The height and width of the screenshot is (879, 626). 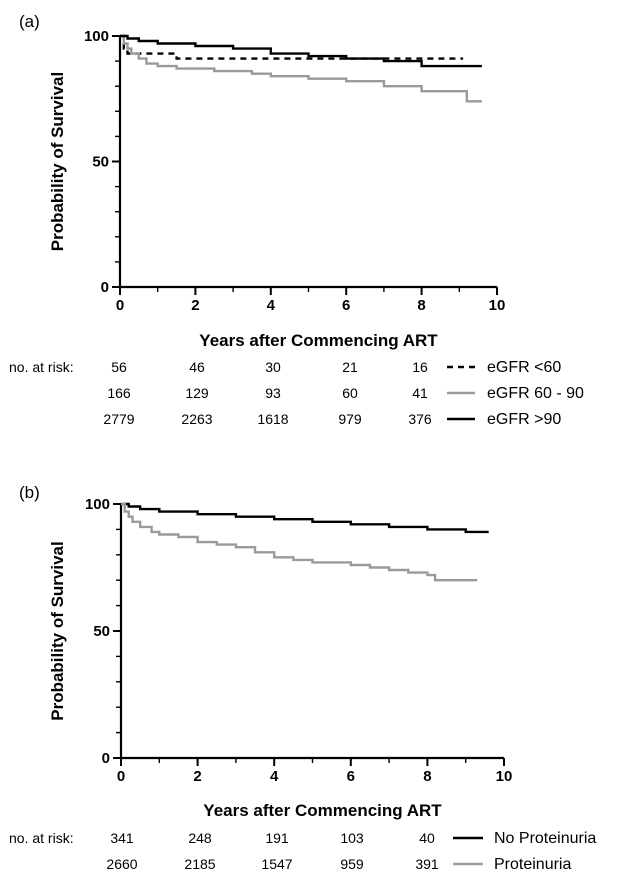 I want to click on at-risk-count: 391, so click(x=427, y=864).